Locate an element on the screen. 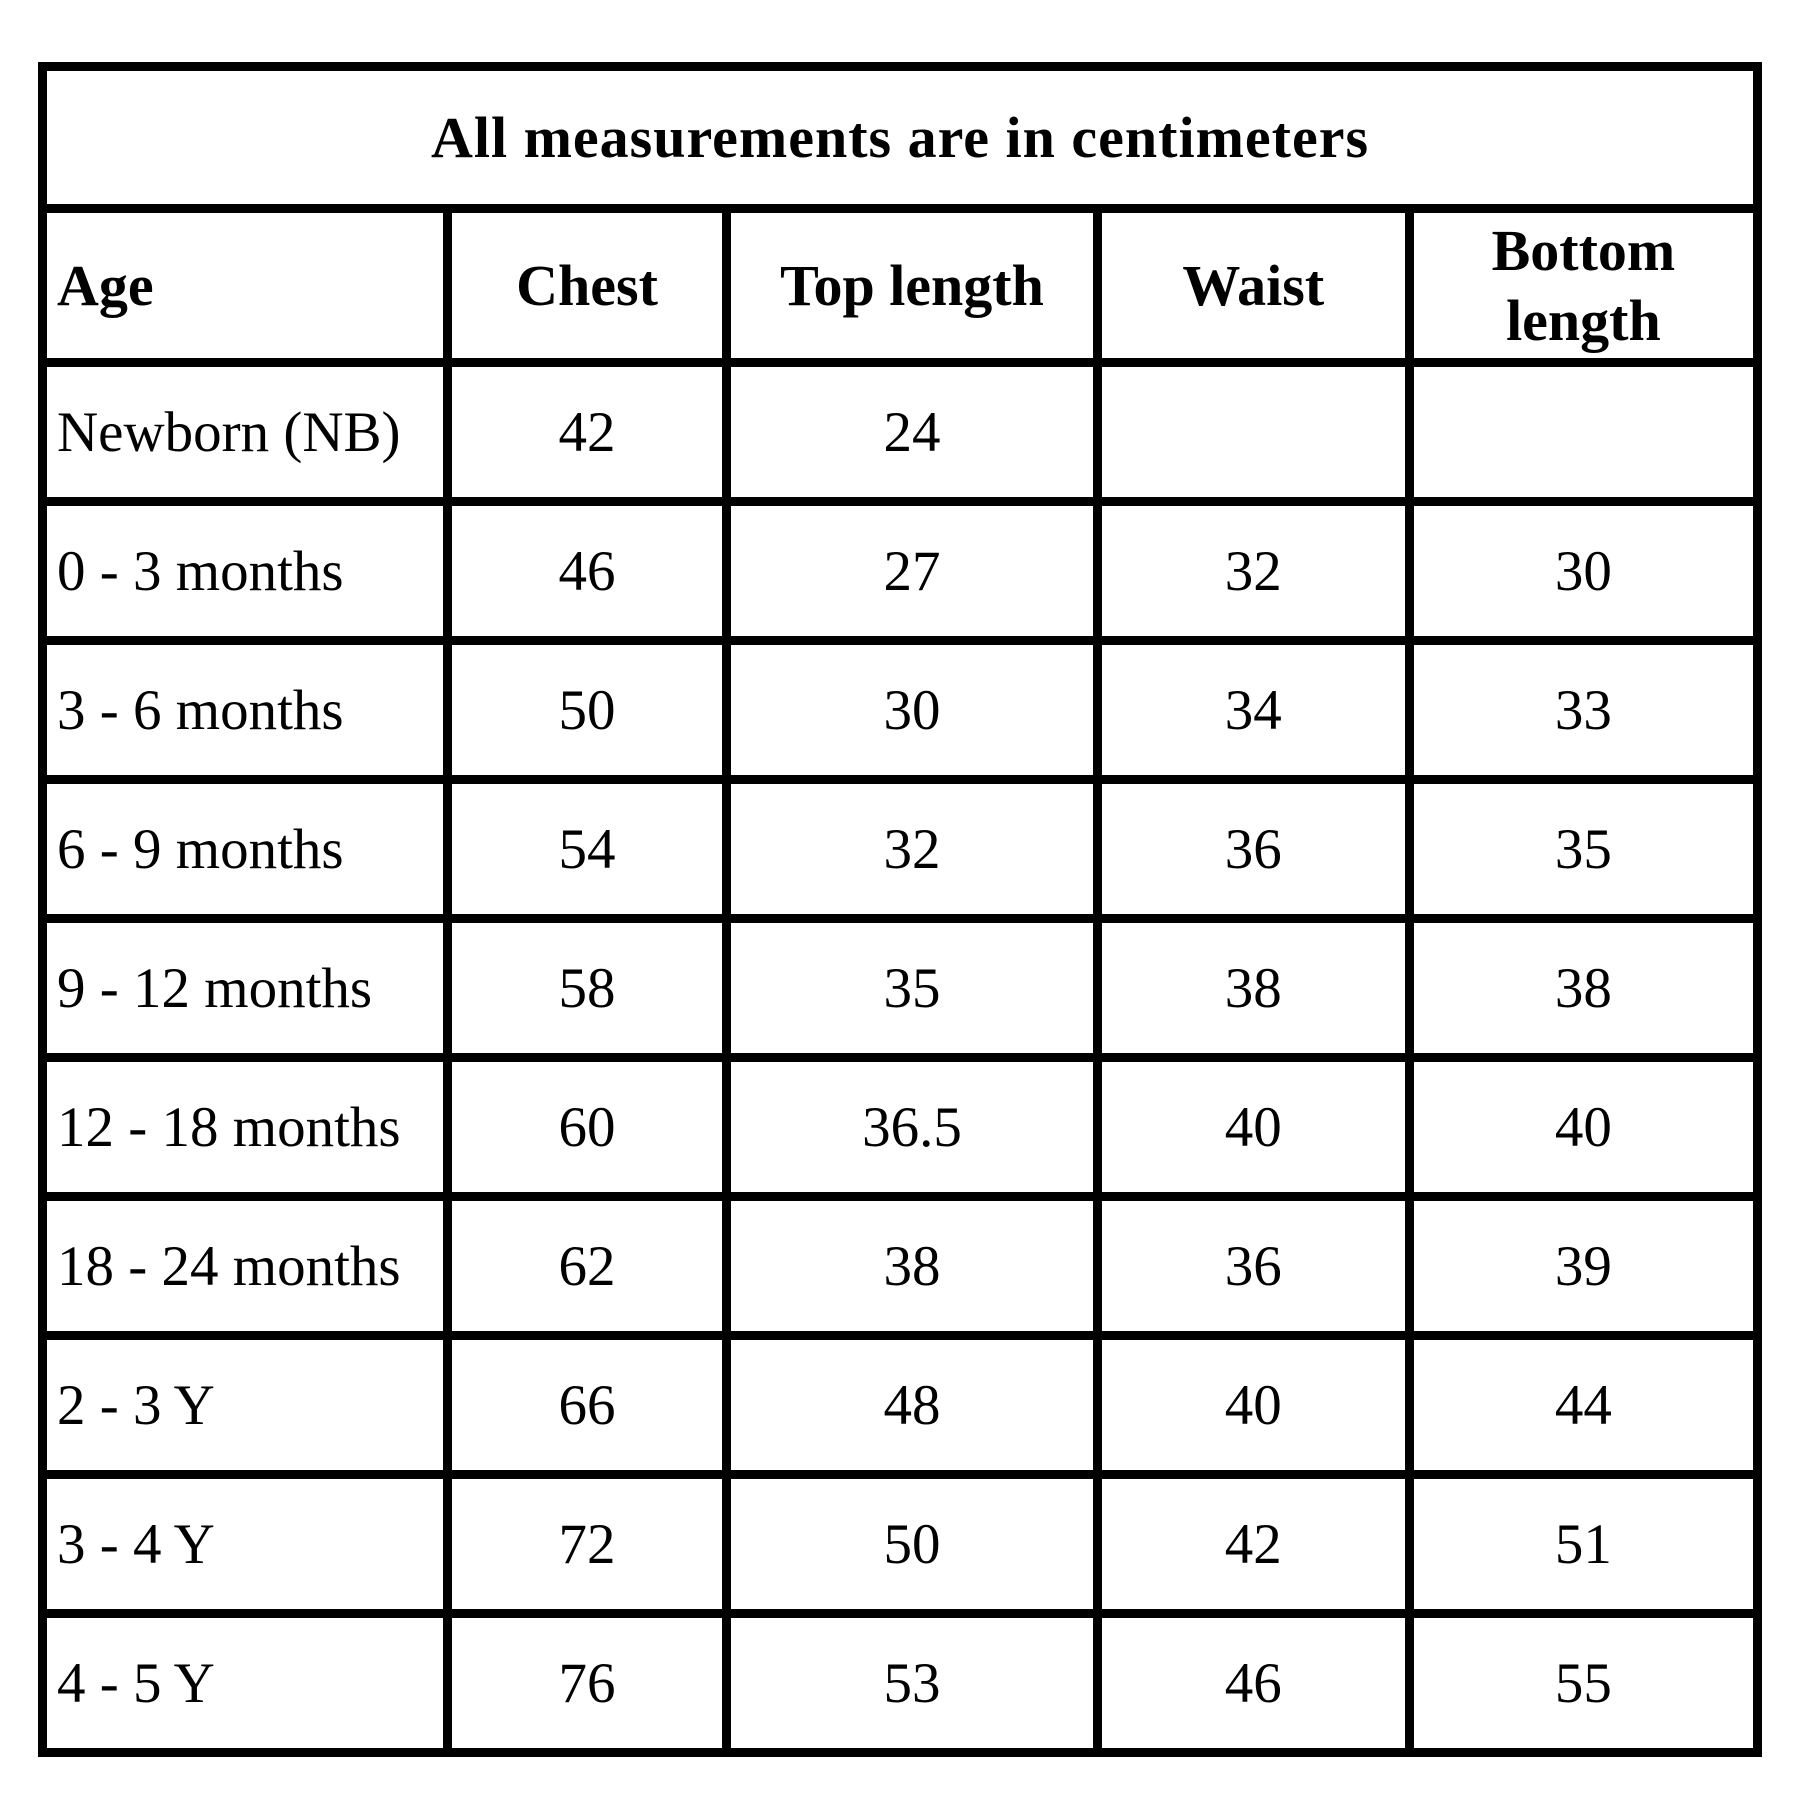 The width and height of the screenshot is (1800, 1800). value-cell: 60 is located at coordinates (587, 1127).